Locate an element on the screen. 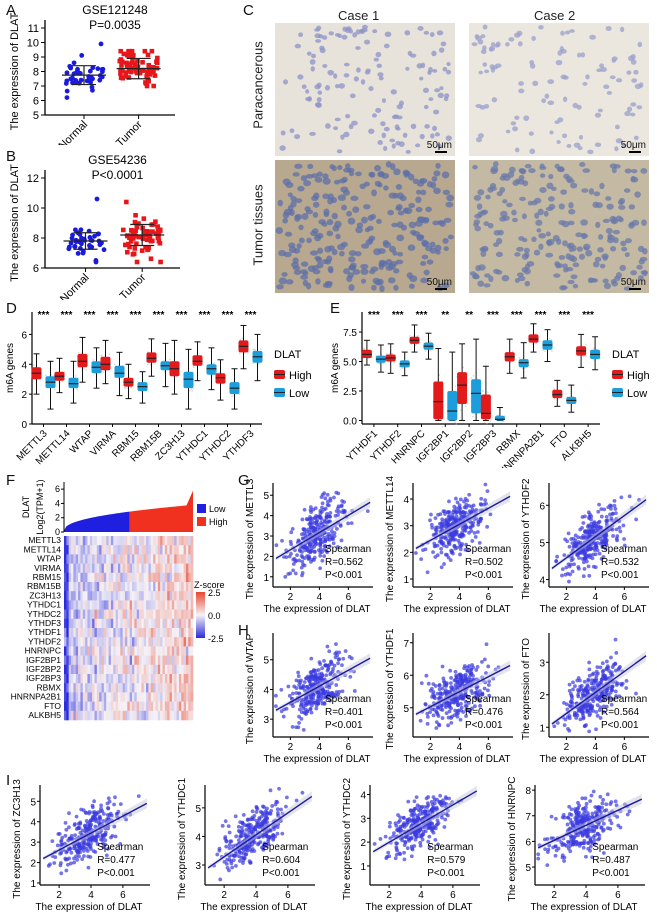 The height and width of the screenshot is (924, 657). heatmap-row-label: METTL14 is located at coordinates (43, 549).